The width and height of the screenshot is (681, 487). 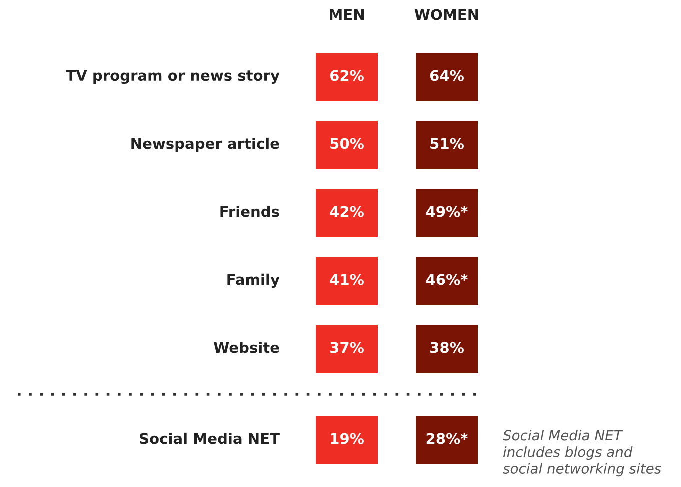 What do you see at coordinates (447, 212) in the screenshot?
I see `data-label: 49%*` at bounding box center [447, 212].